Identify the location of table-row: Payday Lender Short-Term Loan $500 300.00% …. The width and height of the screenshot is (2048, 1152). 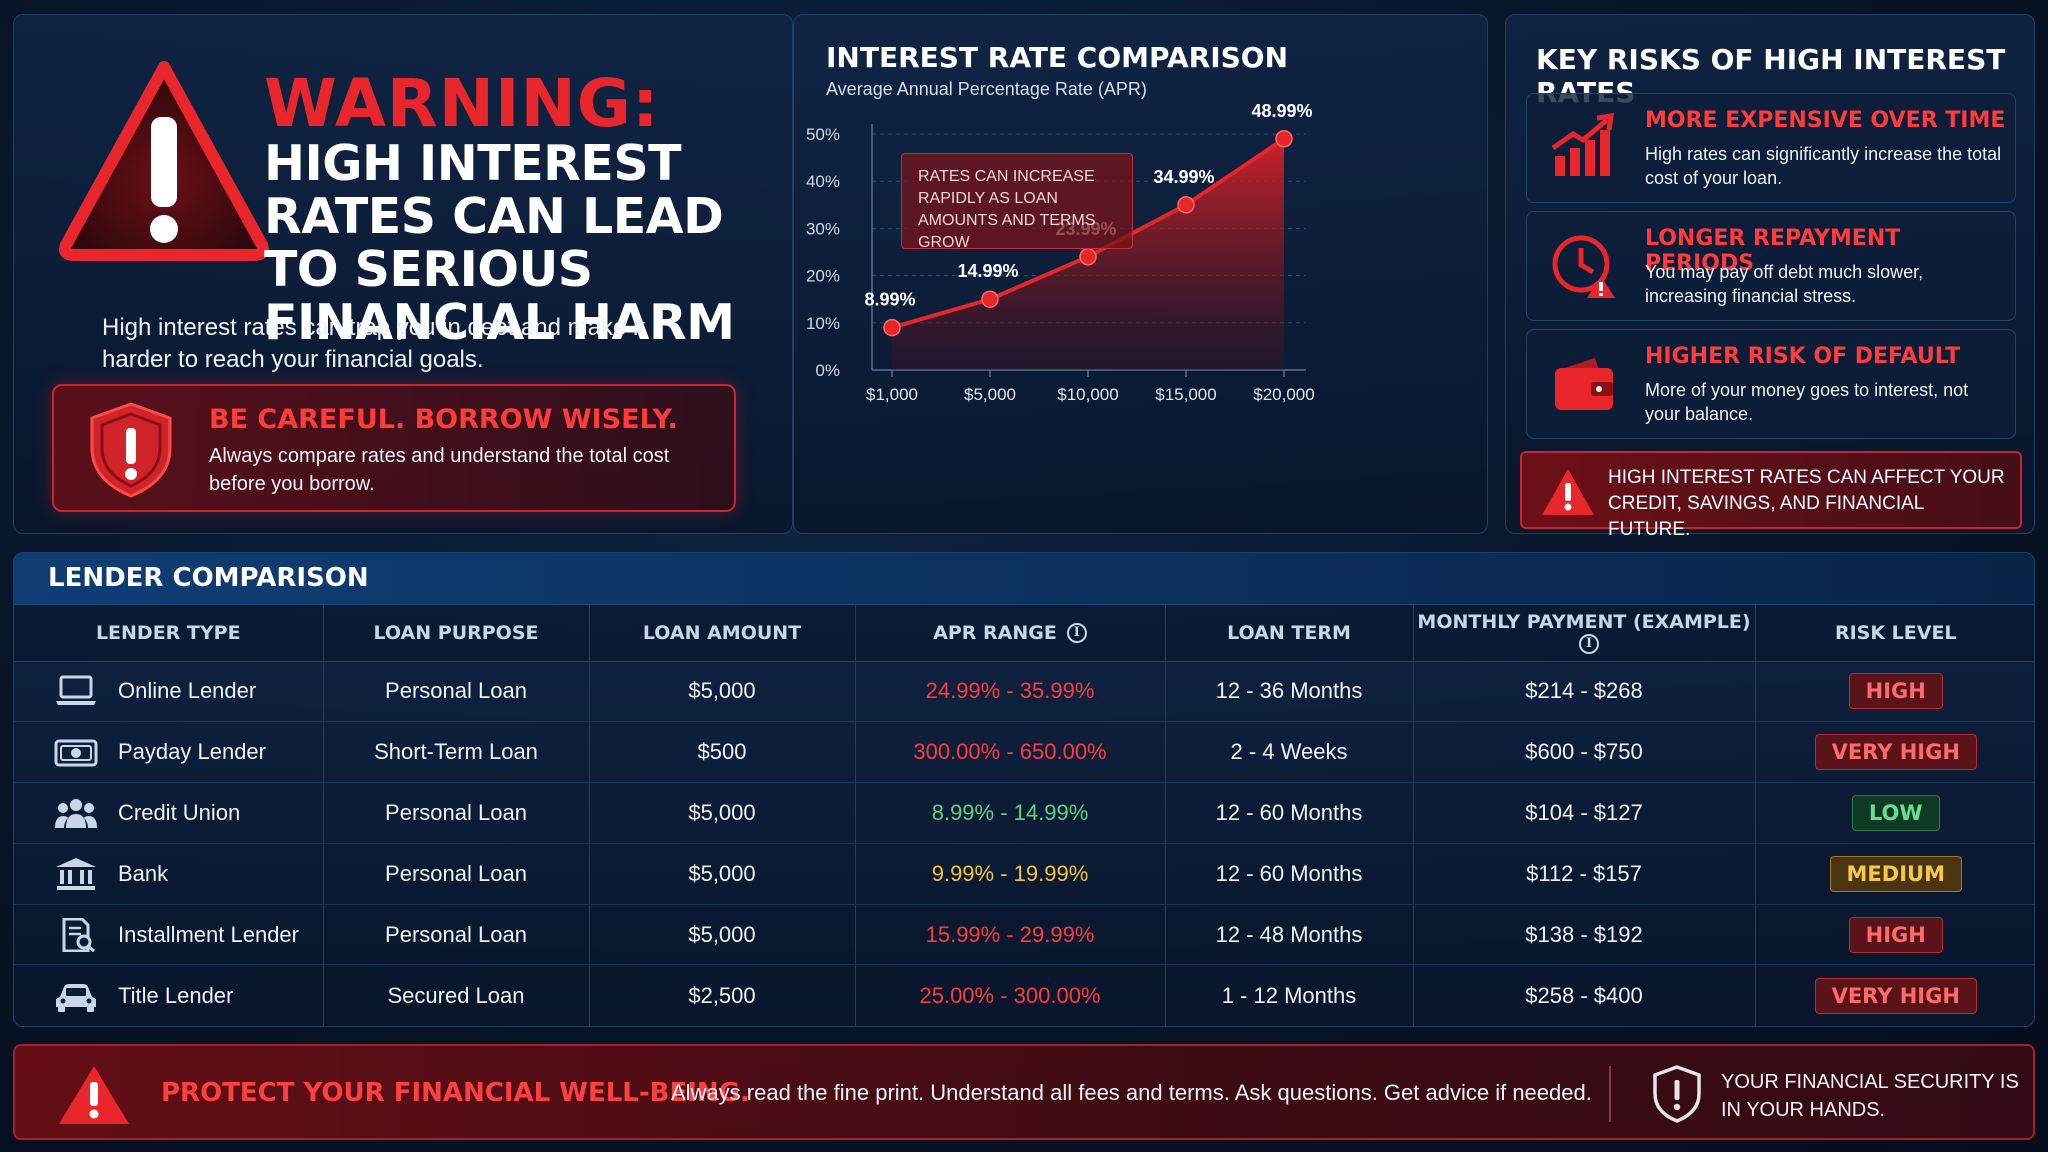
(1024, 752).